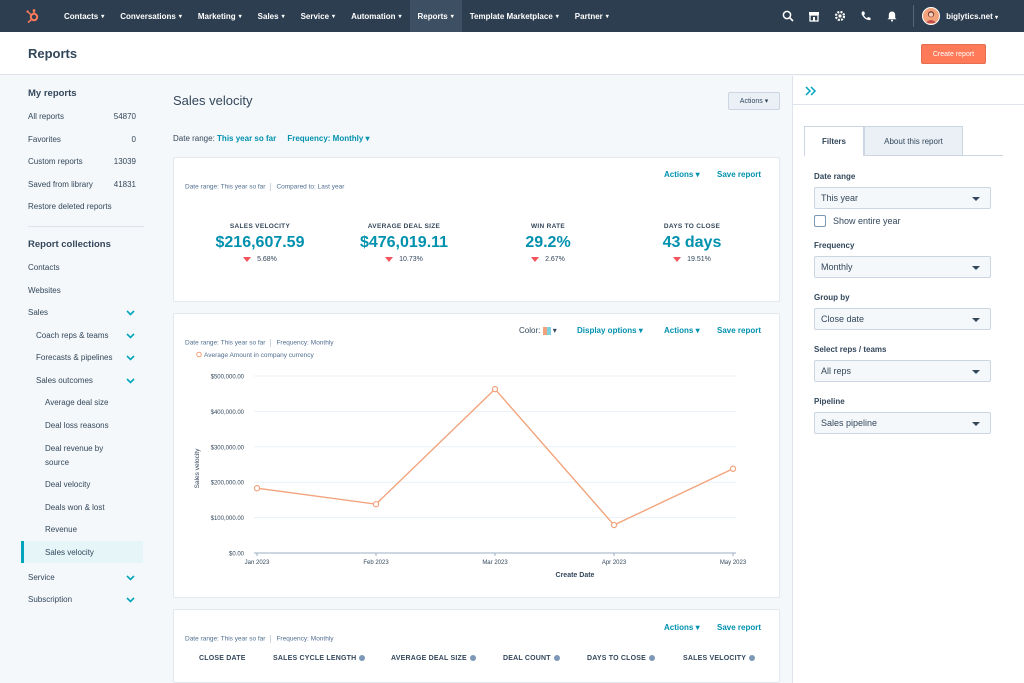 The width and height of the screenshot is (1024, 683). I want to click on sidebar-item-sales: Sales, so click(38, 312).